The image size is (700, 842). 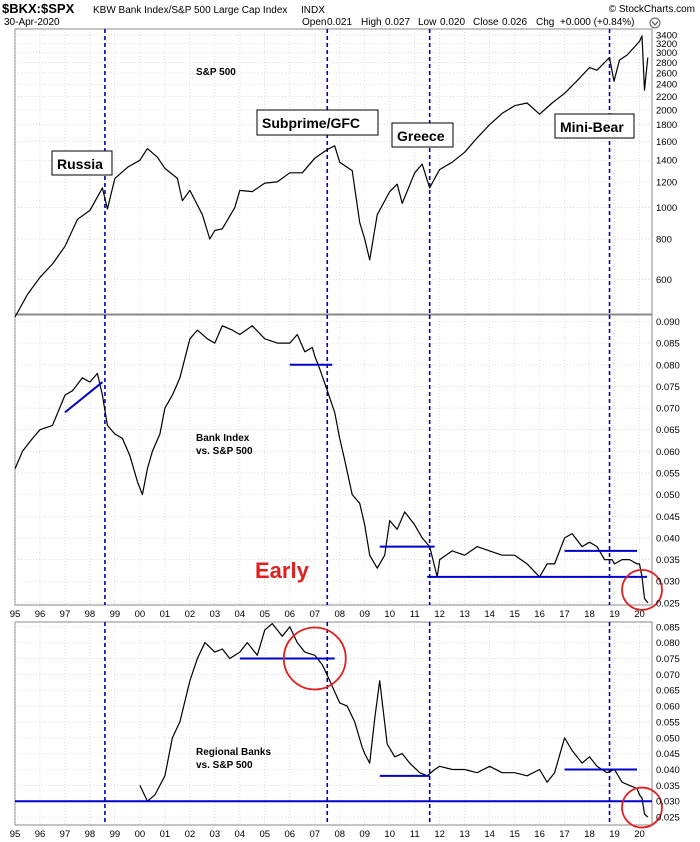 I want to click on x-tick-label: 17, so click(x=564, y=834).